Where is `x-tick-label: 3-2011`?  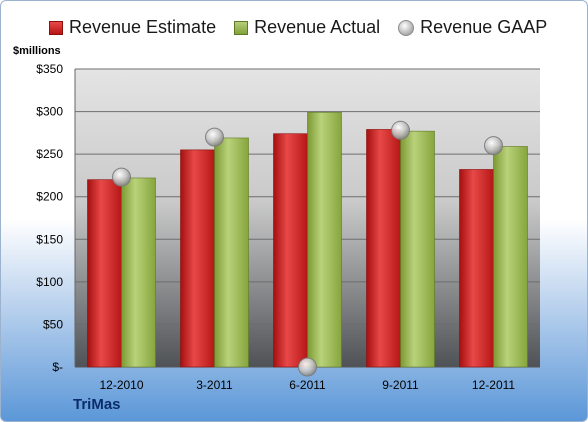 x-tick-label: 3-2011 is located at coordinates (214, 385).